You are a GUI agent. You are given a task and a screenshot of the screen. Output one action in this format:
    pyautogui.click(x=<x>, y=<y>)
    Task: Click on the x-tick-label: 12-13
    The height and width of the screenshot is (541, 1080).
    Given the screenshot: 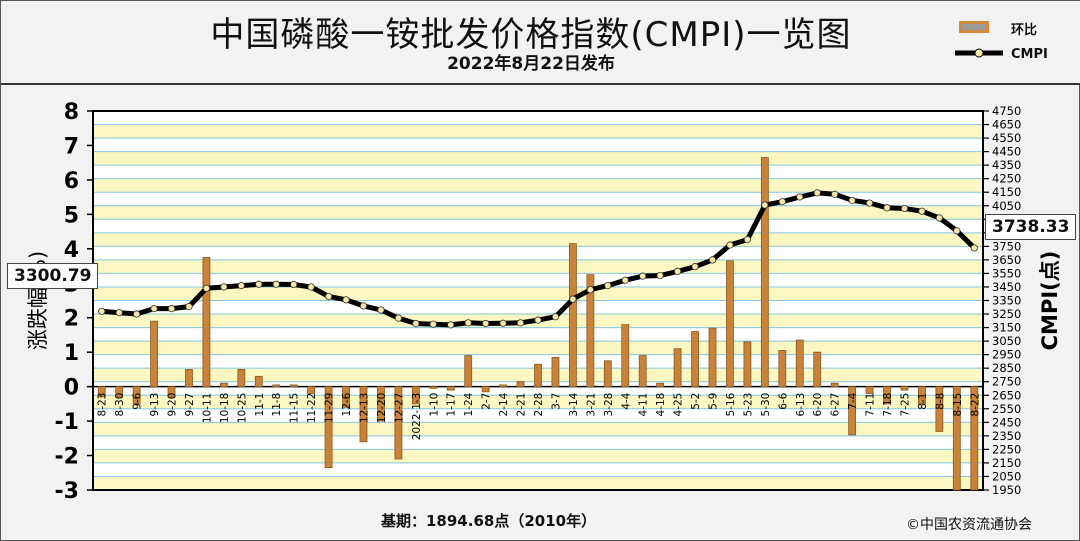 What is the action you would take?
    pyautogui.click(x=364, y=408)
    